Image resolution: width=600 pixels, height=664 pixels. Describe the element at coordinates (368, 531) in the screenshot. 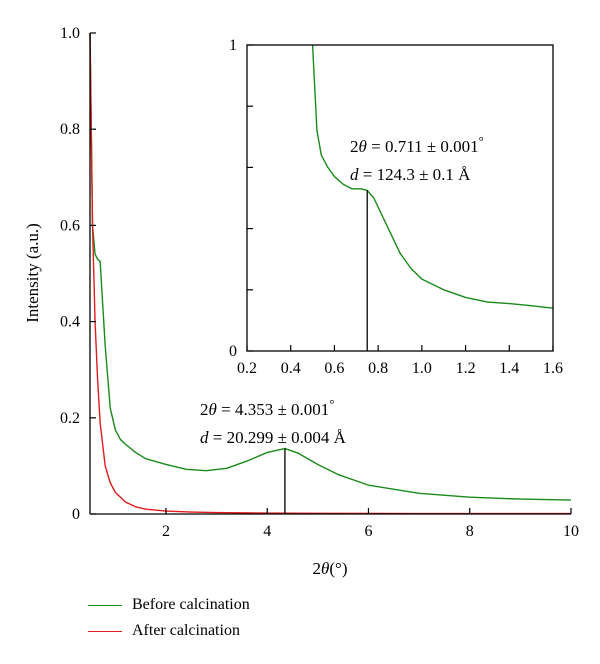

I see `main-xtick-label: 6` at that location.